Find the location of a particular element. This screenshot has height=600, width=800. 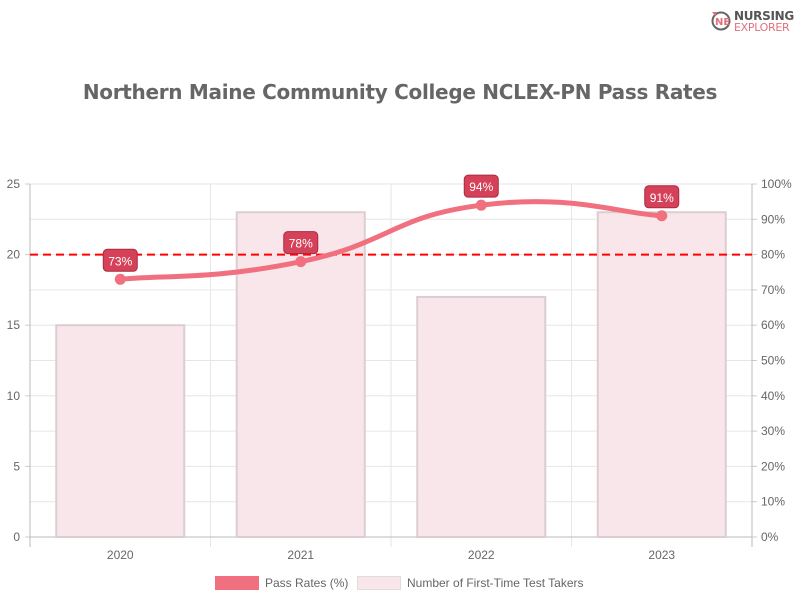

bar-2022 is located at coordinates (481, 416).